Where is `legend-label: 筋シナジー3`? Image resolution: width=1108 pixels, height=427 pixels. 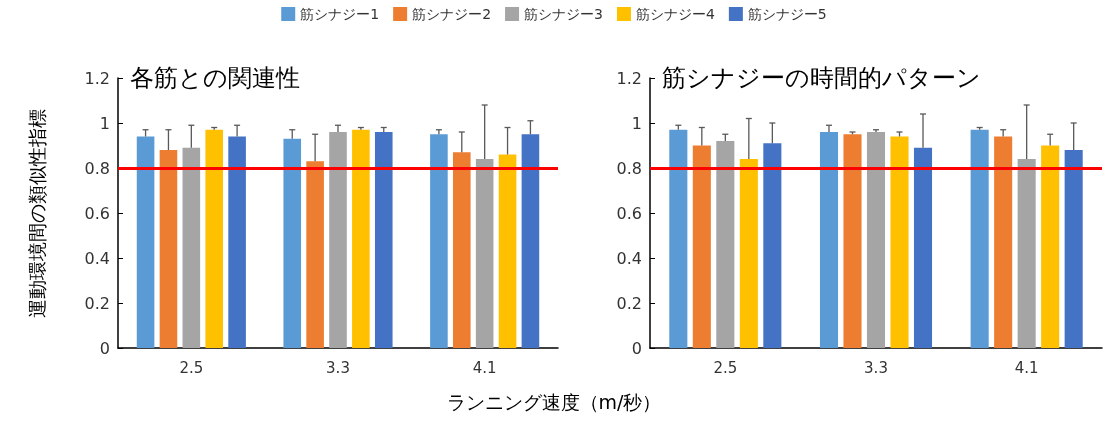 legend-label: 筋シナジー3 is located at coordinates (563, 14).